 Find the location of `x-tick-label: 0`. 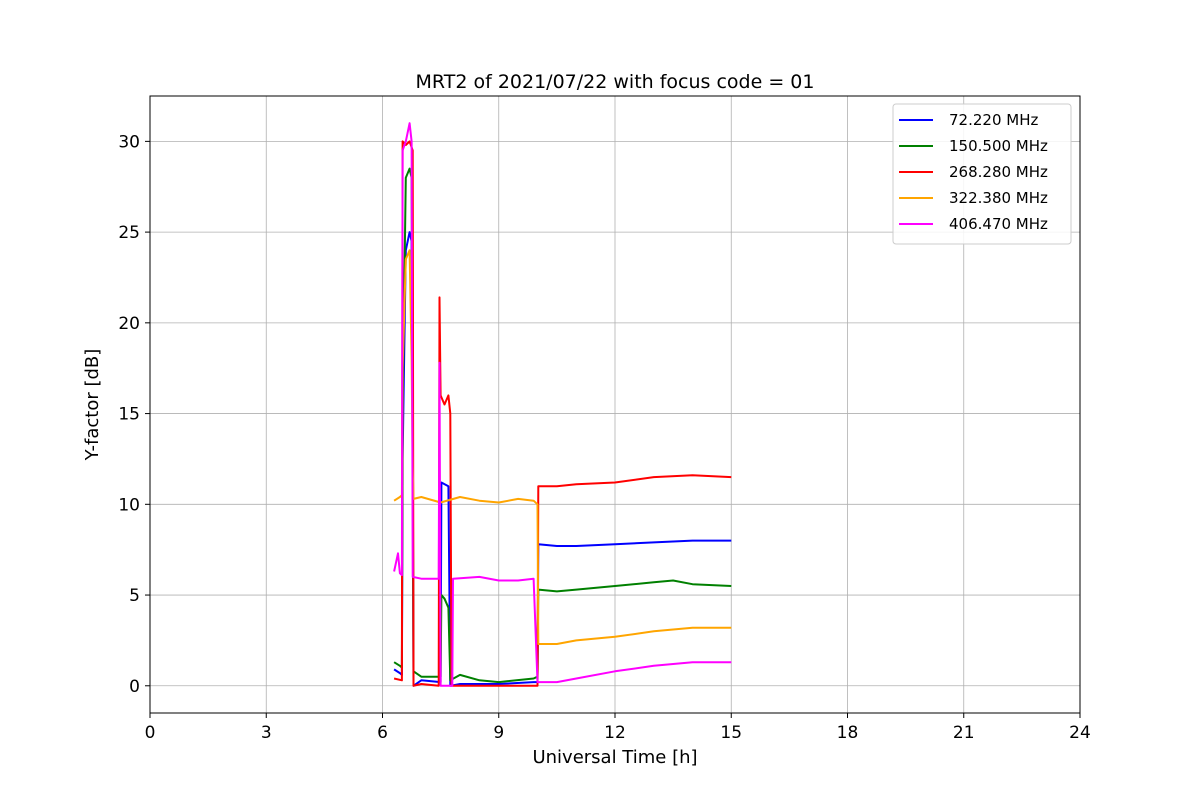

x-tick-label: 0 is located at coordinates (150, 733).